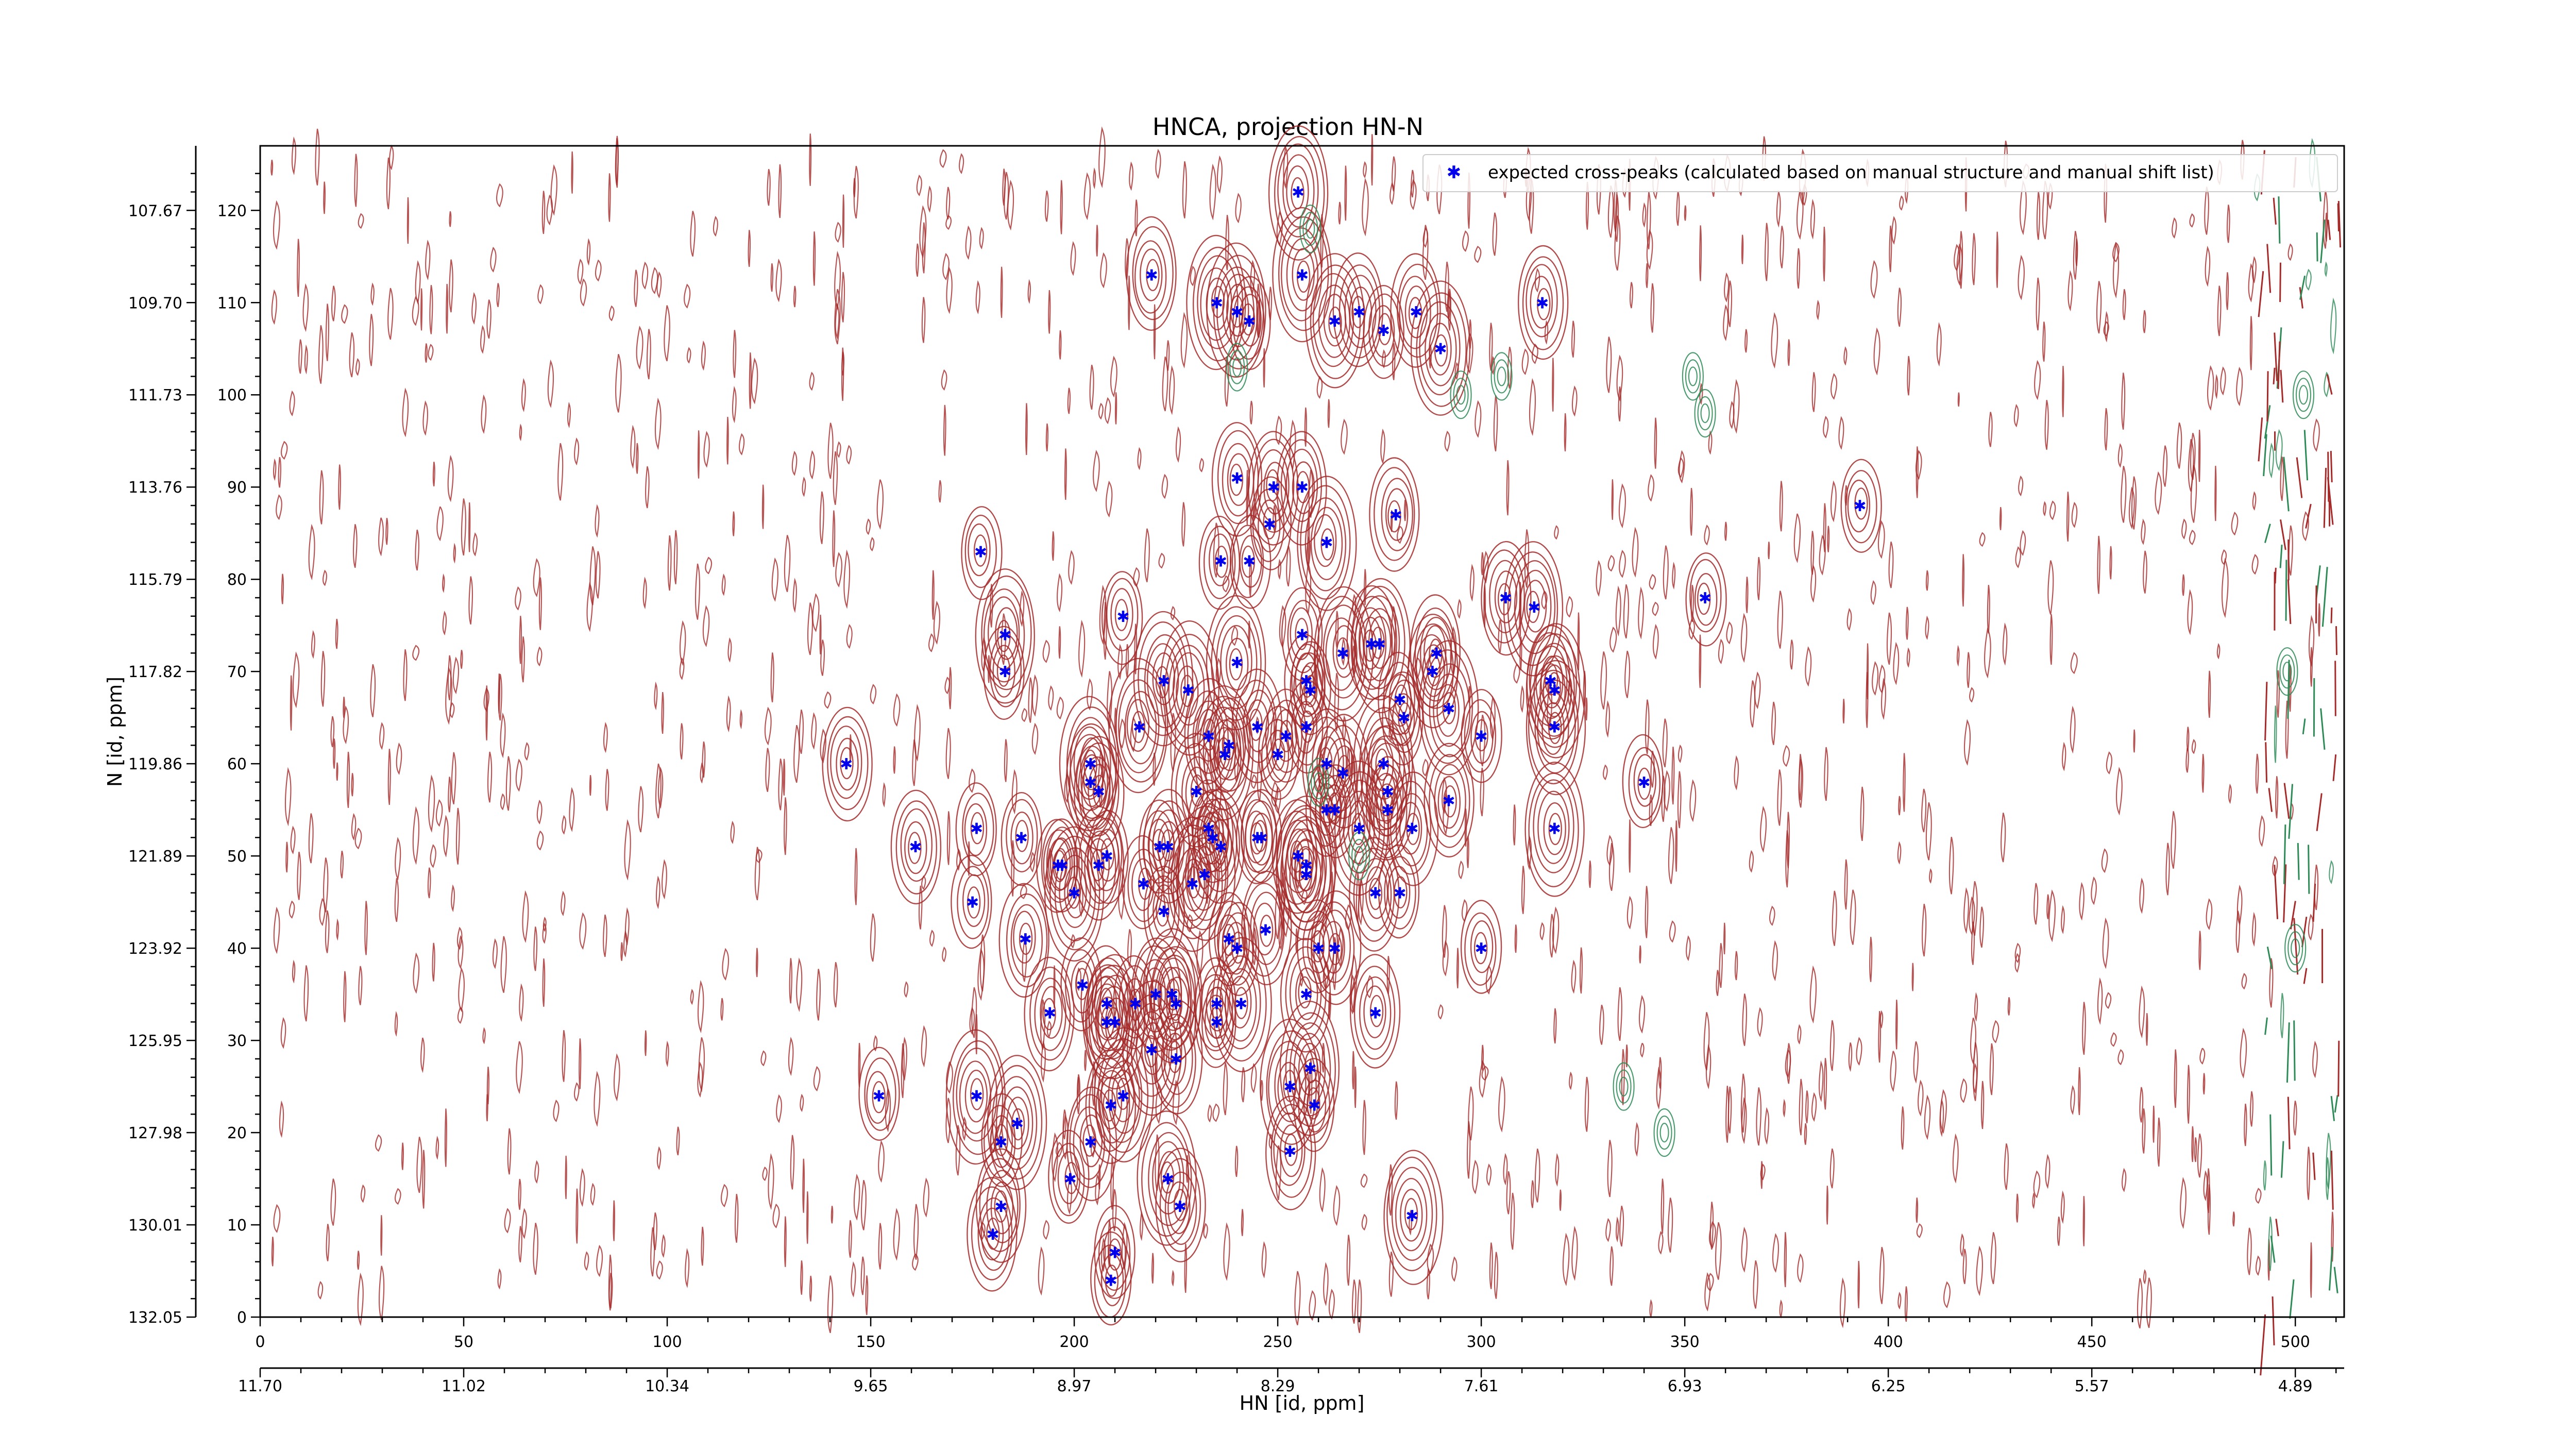  I want to click on ppm-x-tick-label: 5.57, so click(2092, 1386).